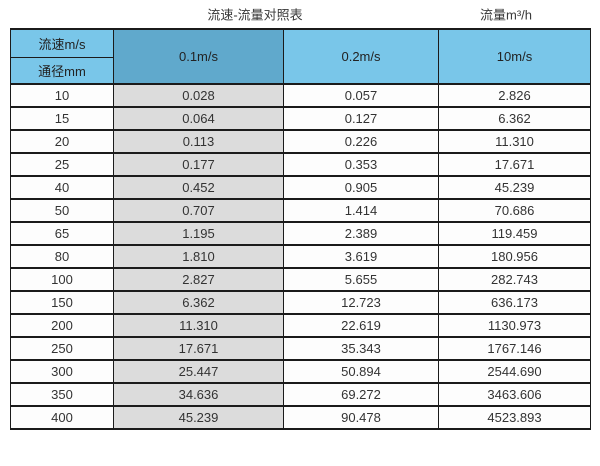  I want to click on table-row: 200 11.310 22.619 1130.973, so click(300, 325).